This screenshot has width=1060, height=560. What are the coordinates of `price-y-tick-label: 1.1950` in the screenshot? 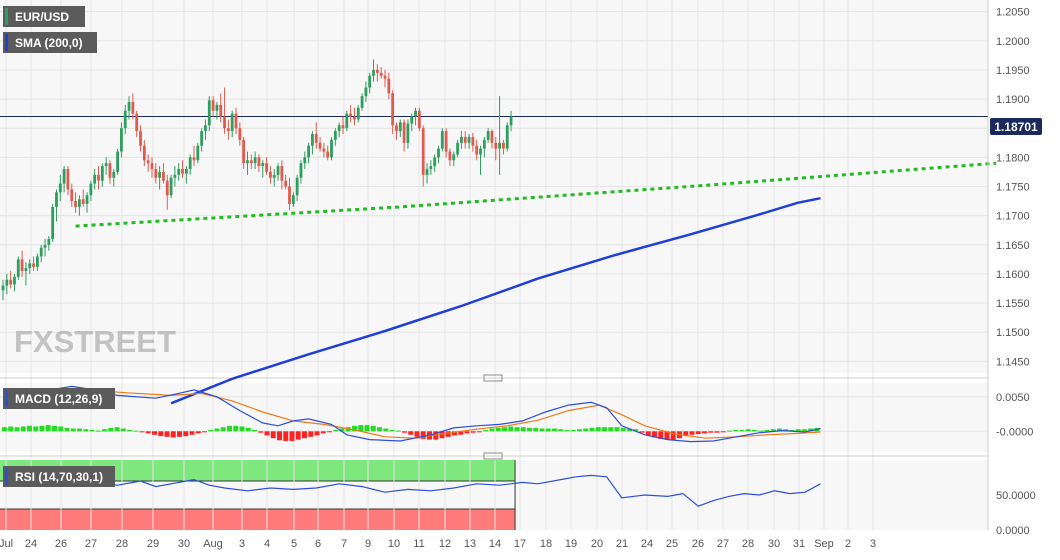 It's located at (1013, 71).